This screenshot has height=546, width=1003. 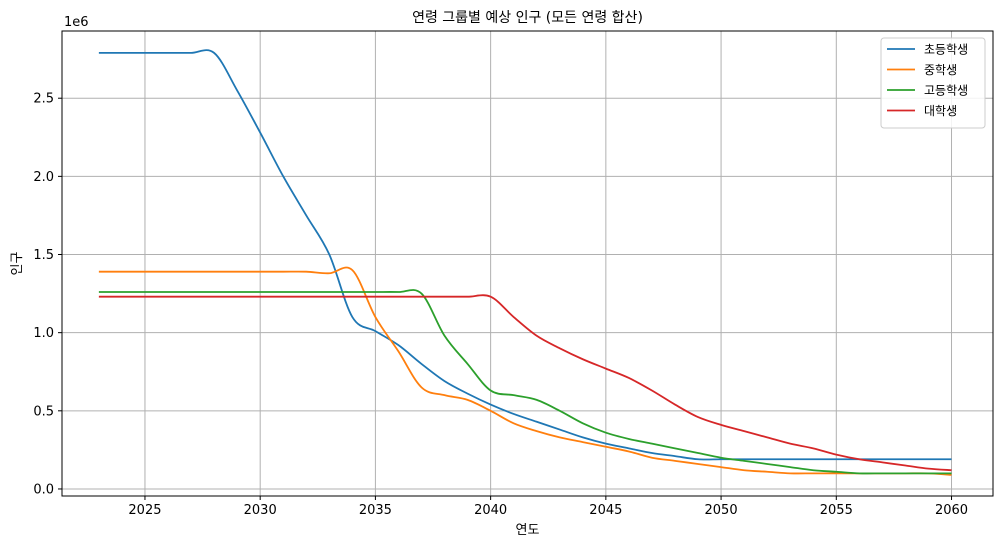 I want to click on y-offset-label: 1e6, so click(x=76, y=22).